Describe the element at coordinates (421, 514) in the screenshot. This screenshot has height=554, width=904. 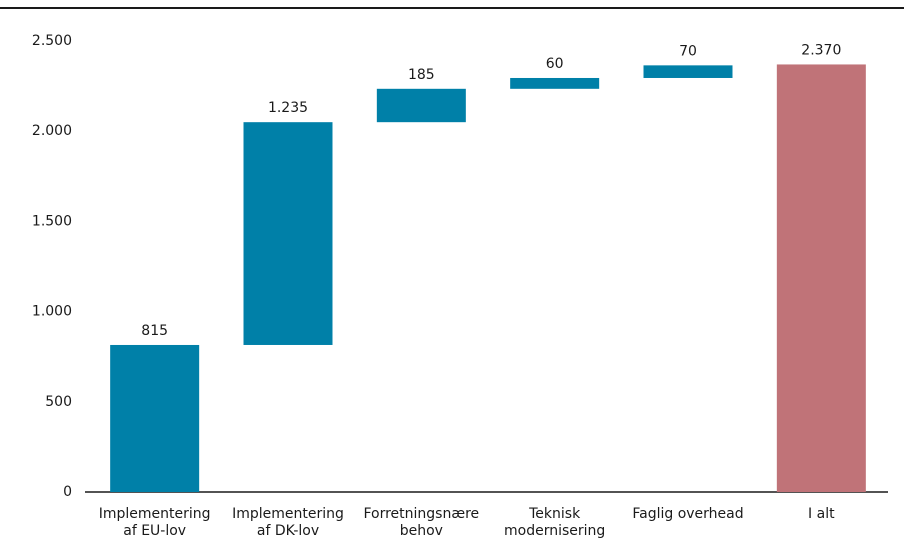
I see `x-tick-label: Forretningsnære` at that location.